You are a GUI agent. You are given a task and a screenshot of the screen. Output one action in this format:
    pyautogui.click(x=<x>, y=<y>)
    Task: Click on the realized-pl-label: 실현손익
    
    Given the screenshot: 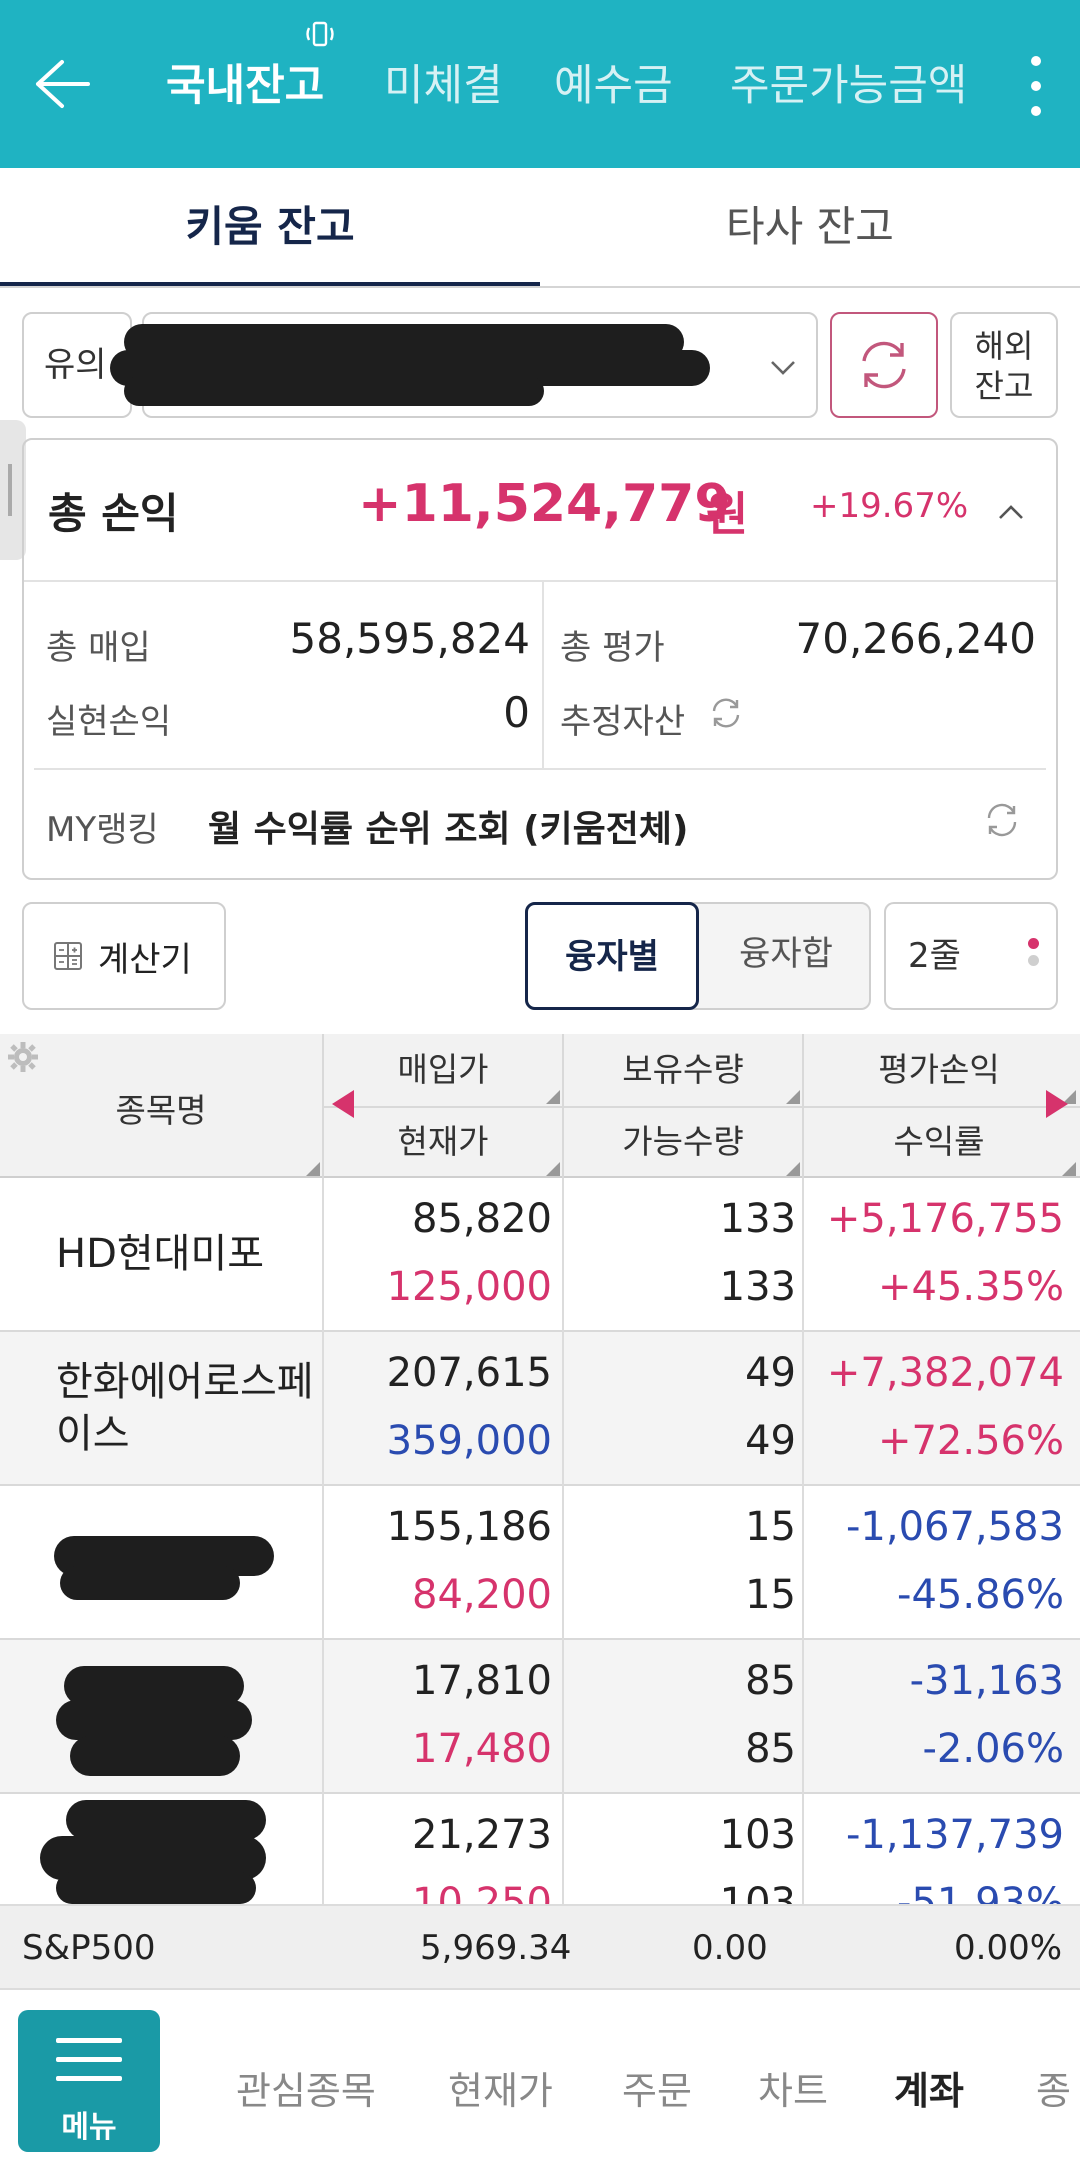 What is the action you would take?
    pyautogui.click(x=109, y=722)
    